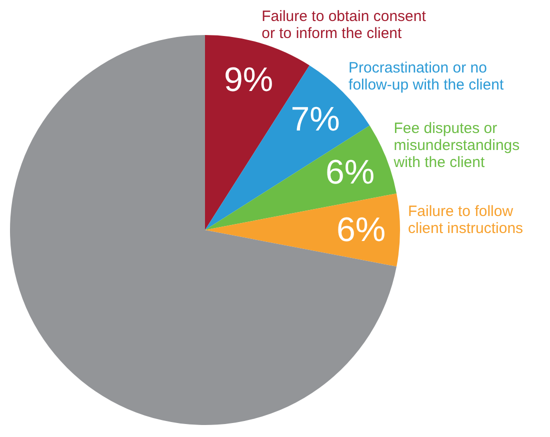  What do you see at coordinates (466, 220) in the screenshot?
I see `slice-label: Failure to follow client instructions` at bounding box center [466, 220].